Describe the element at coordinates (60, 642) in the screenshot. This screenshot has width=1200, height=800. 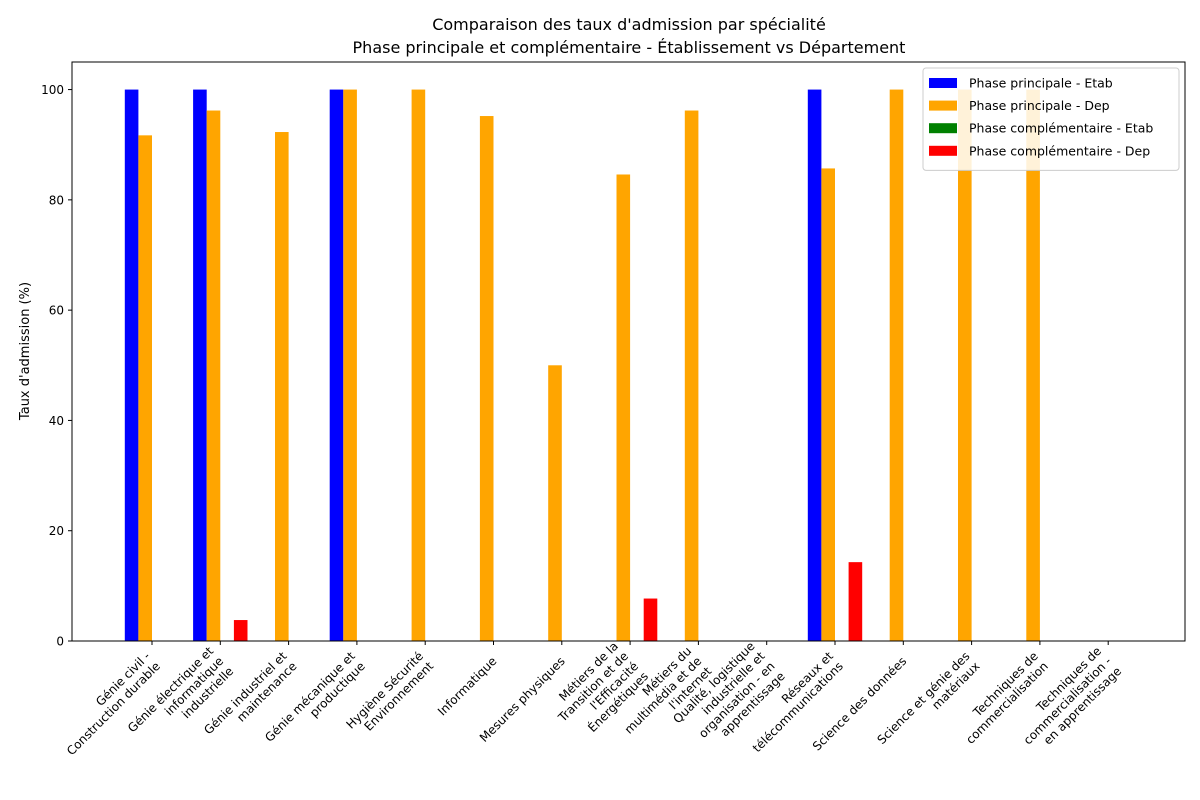
I see `y-tick-label: 0` at that location.